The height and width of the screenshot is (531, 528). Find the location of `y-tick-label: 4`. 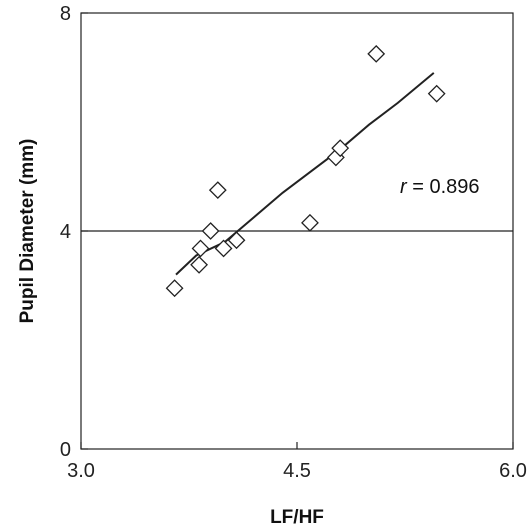

y-tick-label: 4 is located at coordinates (65, 232).